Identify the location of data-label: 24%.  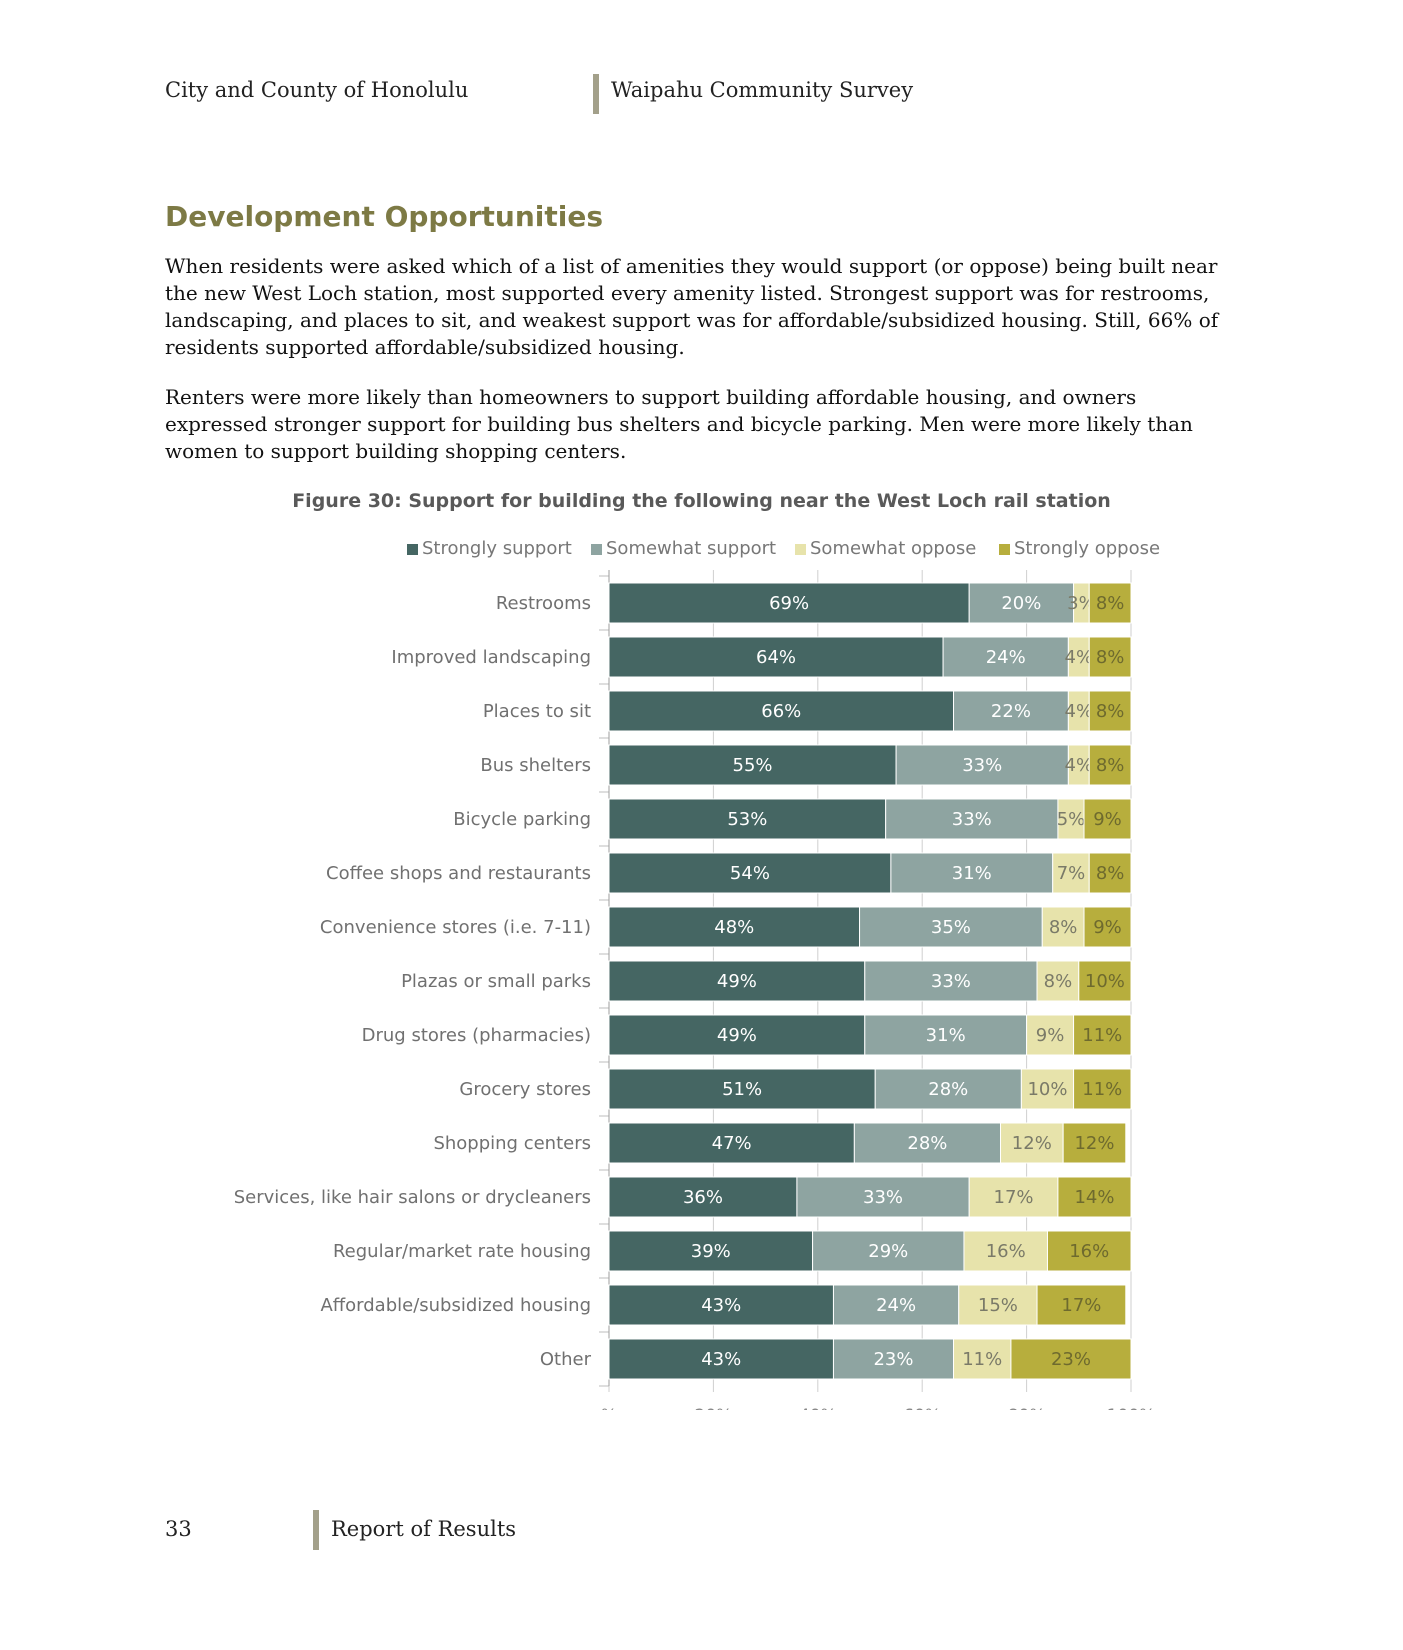
(1006, 657).